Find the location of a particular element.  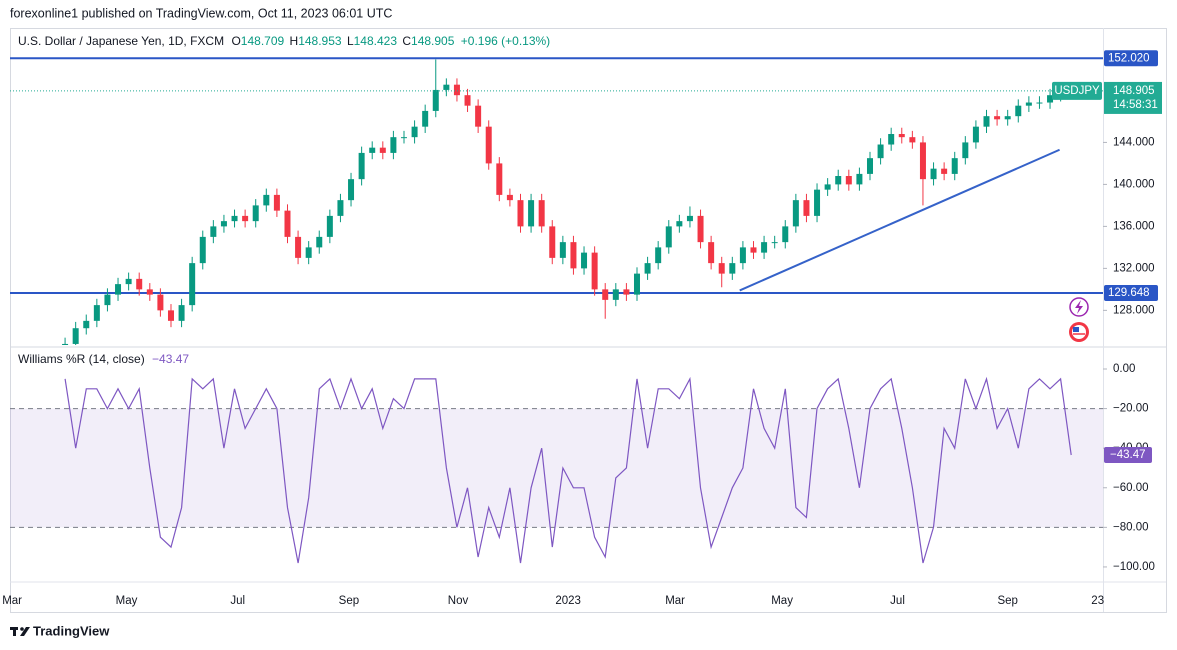

indicator-tag-label: −43.47 is located at coordinates (1128, 455).